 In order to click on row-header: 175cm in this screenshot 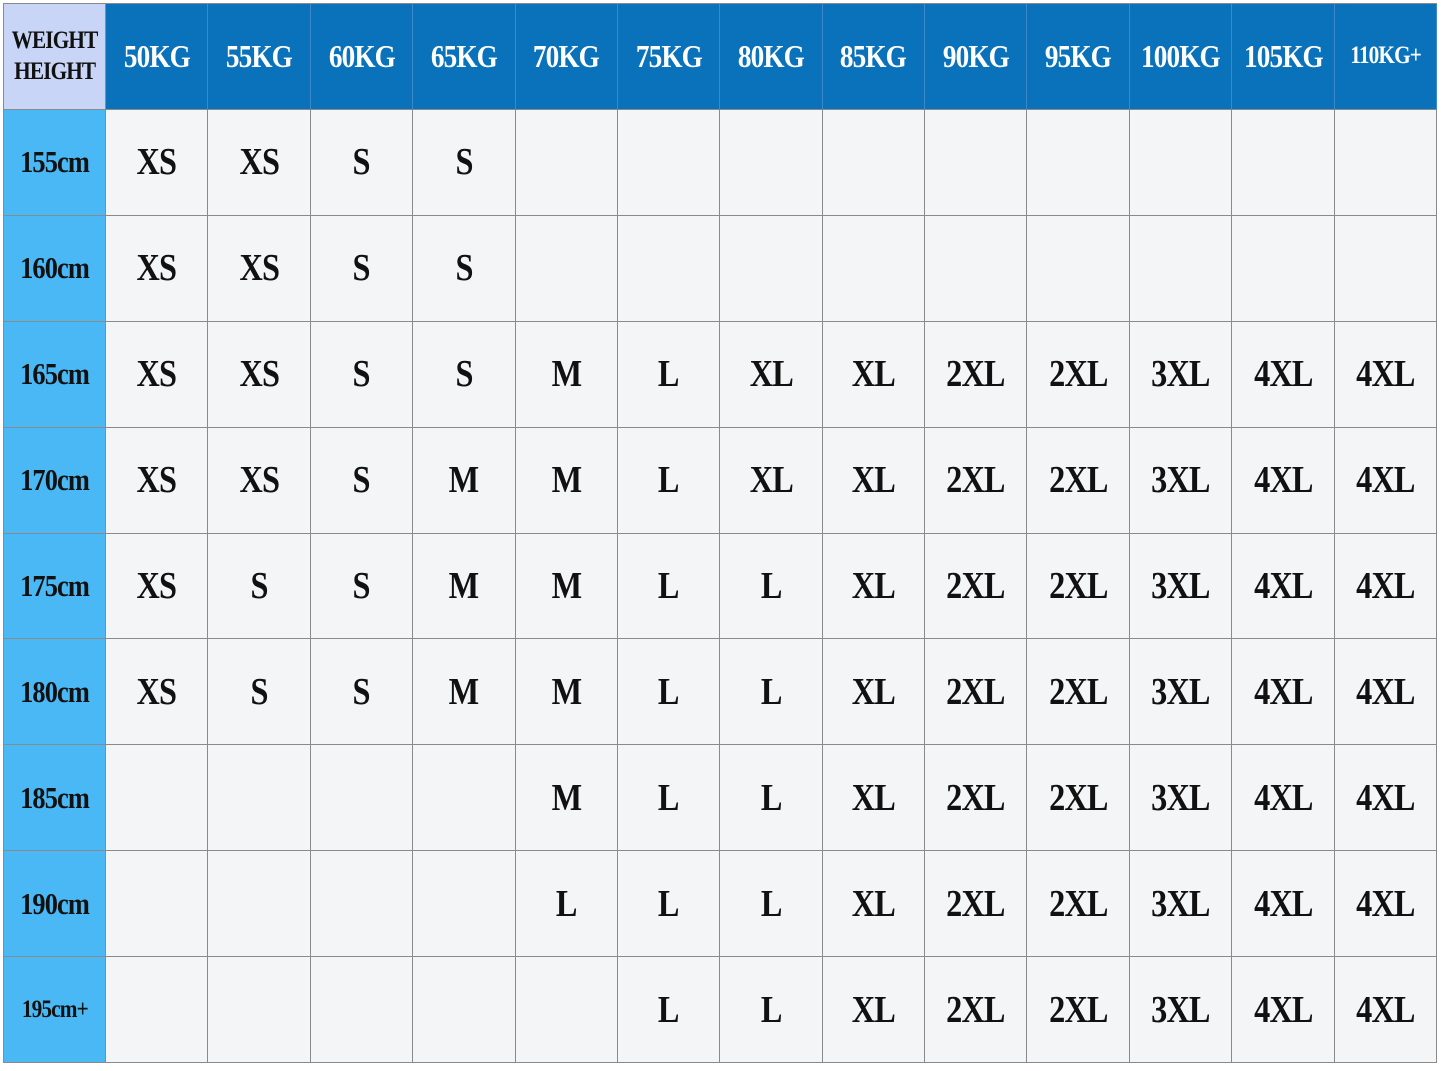, I will do `click(55, 586)`.